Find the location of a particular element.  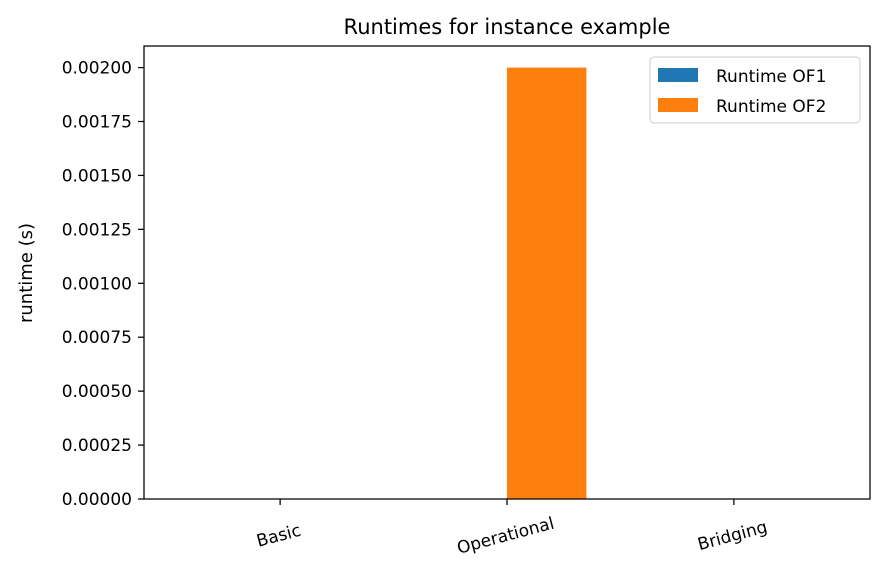

y-tick-label: 0.00075 is located at coordinates (97, 338).